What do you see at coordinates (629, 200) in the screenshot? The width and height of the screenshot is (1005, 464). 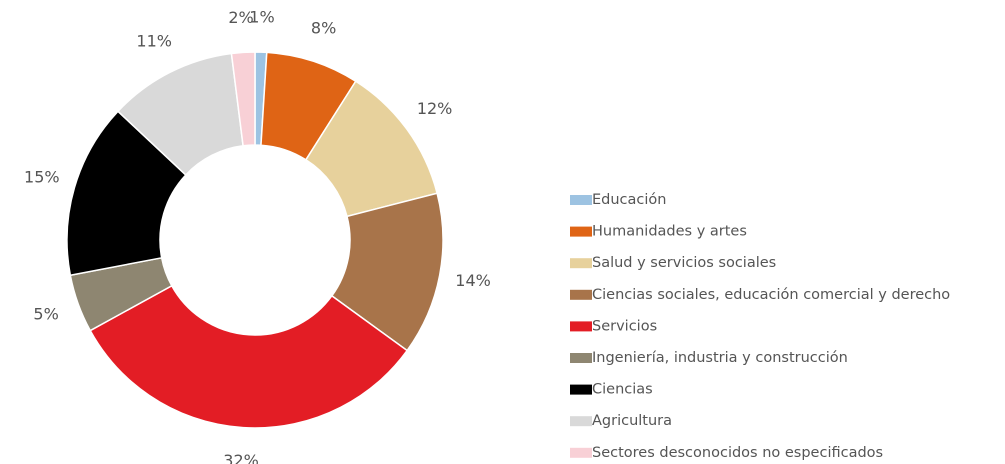 I see `legend-label: Educación` at bounding box center [629, 200].